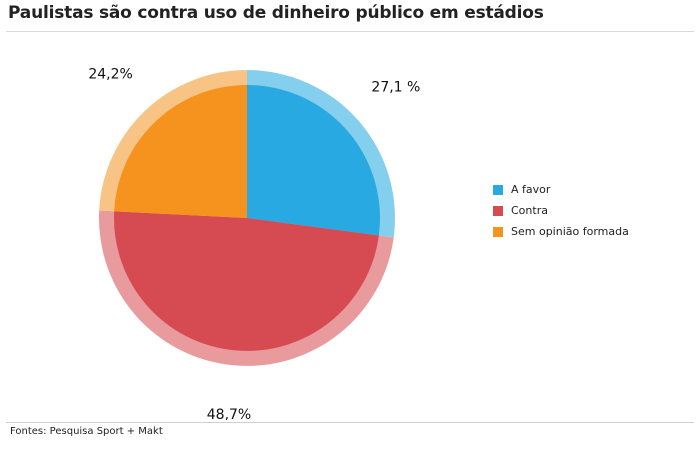  Describe the element at coordinates (498, 231) in the screenshot. I see `legend-swatch-sem-opiniao` at that location.